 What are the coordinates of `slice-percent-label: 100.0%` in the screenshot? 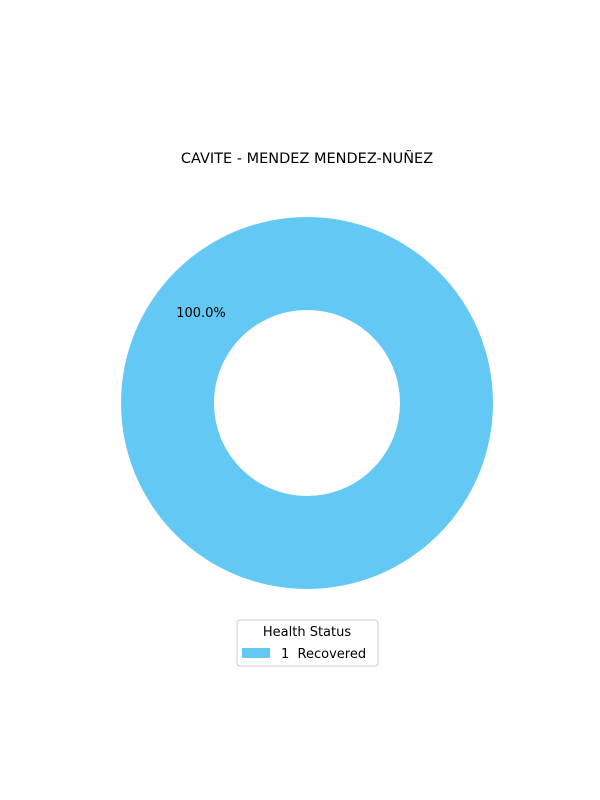 It's located at (201, 313).